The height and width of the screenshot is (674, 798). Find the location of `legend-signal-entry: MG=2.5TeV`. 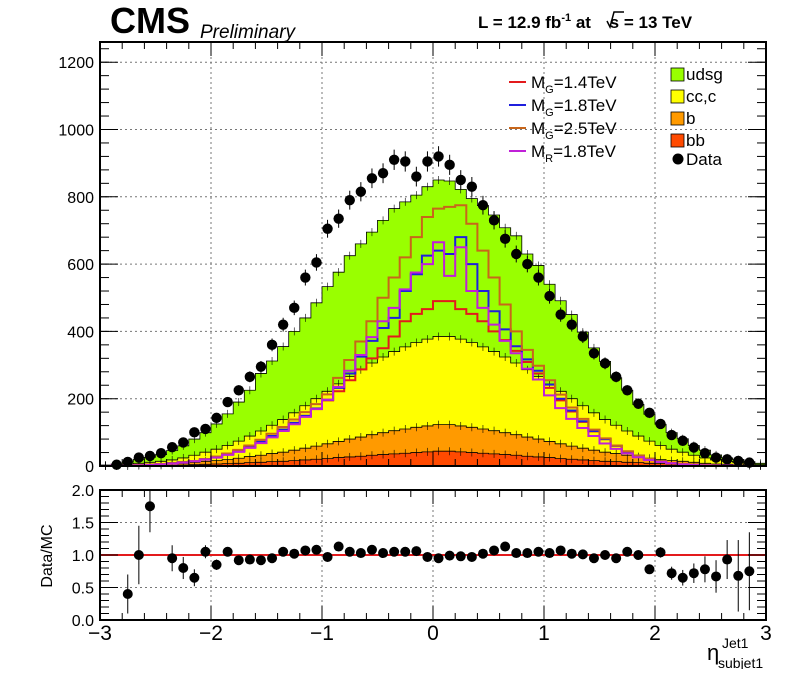

legend-signal-entry: MG=2.5TeV is located at coordinates (563, 130).